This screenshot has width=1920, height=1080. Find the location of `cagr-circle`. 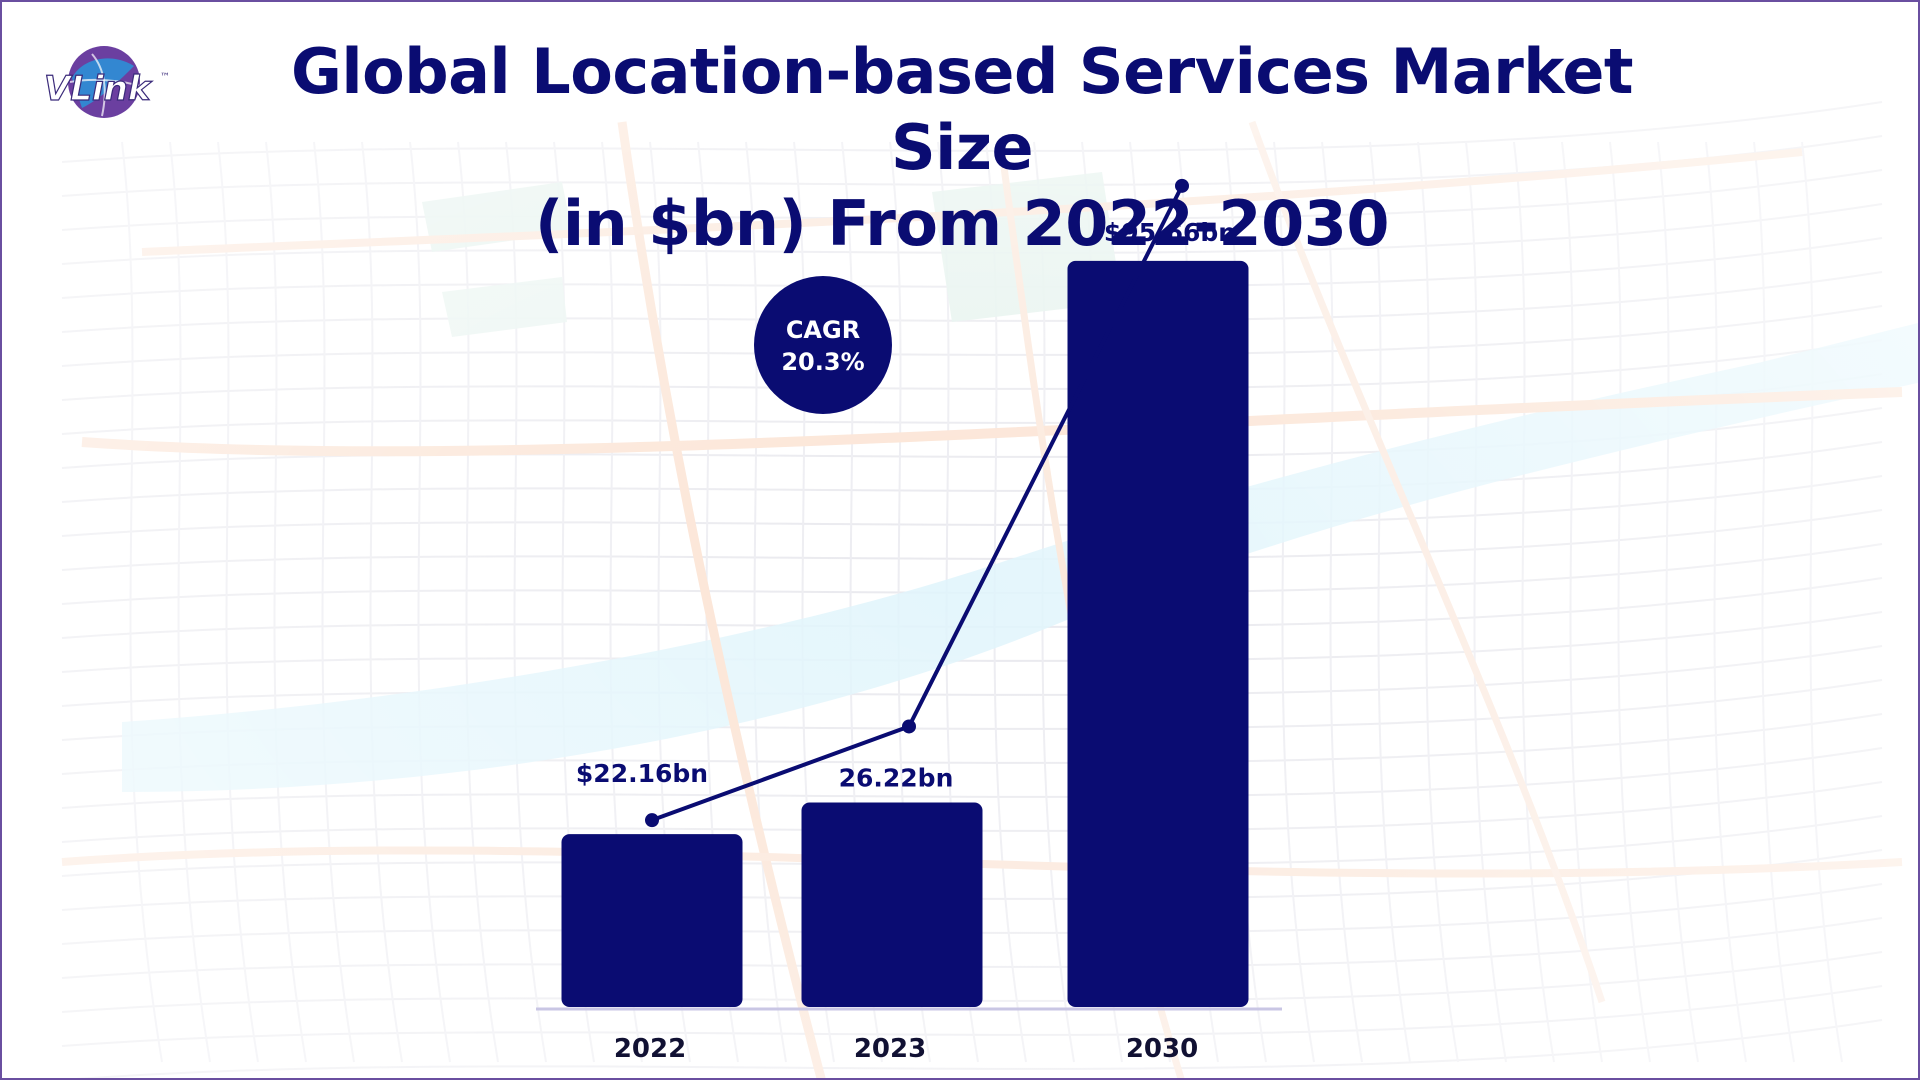

cagr-circle is located at coordinates (823, 345).